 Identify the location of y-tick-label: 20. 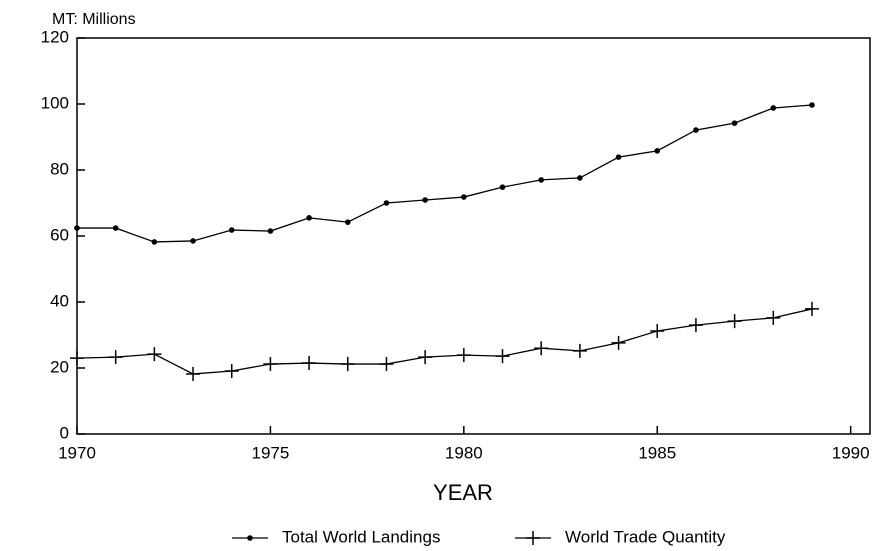
(59, 366).